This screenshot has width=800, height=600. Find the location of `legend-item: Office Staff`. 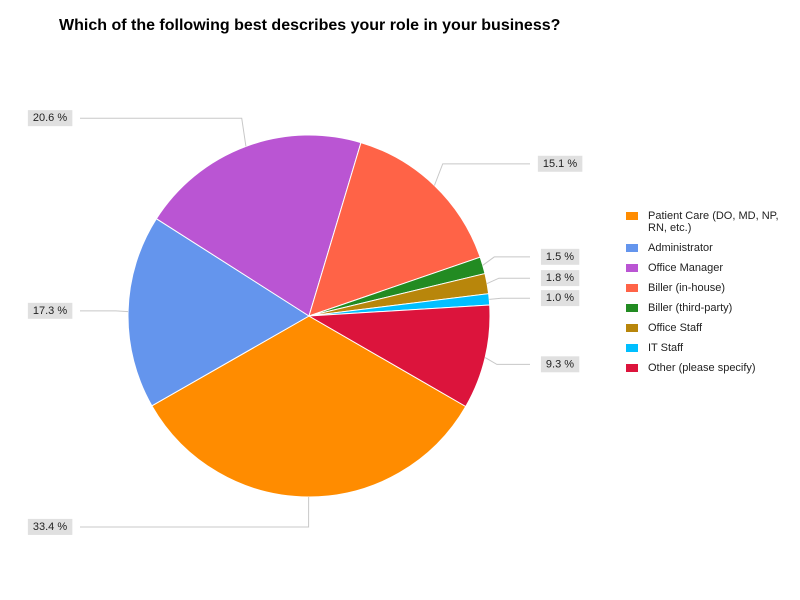

legend-item: Office Staff is located at coordinates (706, 328).